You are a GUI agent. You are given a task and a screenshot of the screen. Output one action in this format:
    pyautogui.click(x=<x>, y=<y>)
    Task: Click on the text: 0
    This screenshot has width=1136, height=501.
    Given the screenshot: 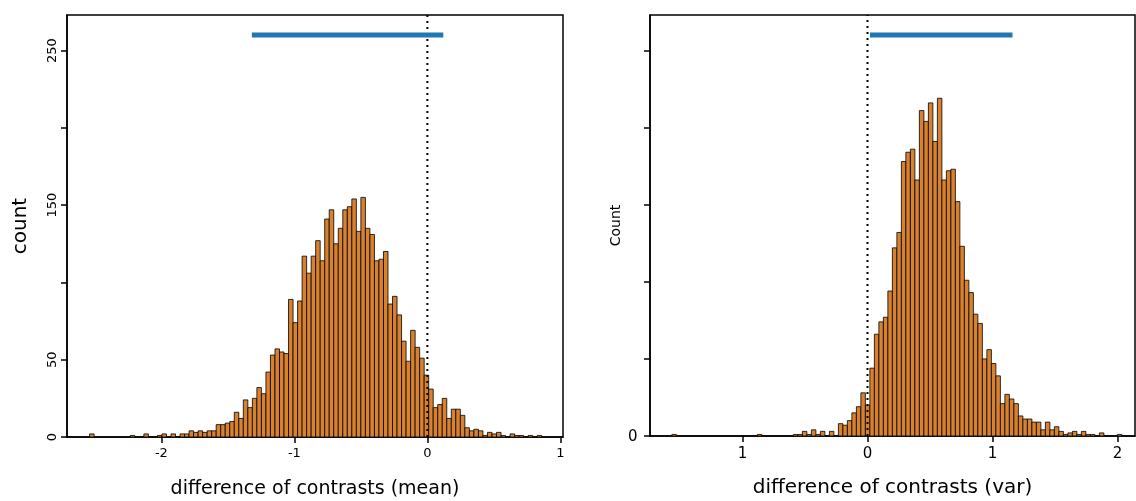 What is the action you would take?
    pyautogui.click(x=633, y=435)
    